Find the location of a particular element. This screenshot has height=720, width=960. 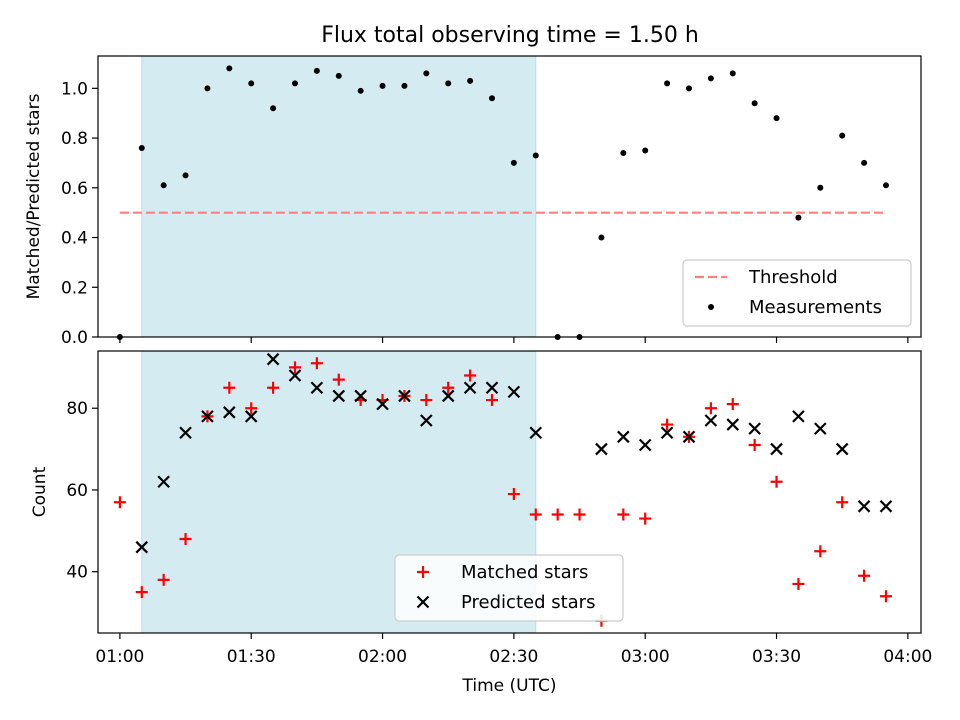

x-tick-label: 01:00 is located at coordinates (119, 657).